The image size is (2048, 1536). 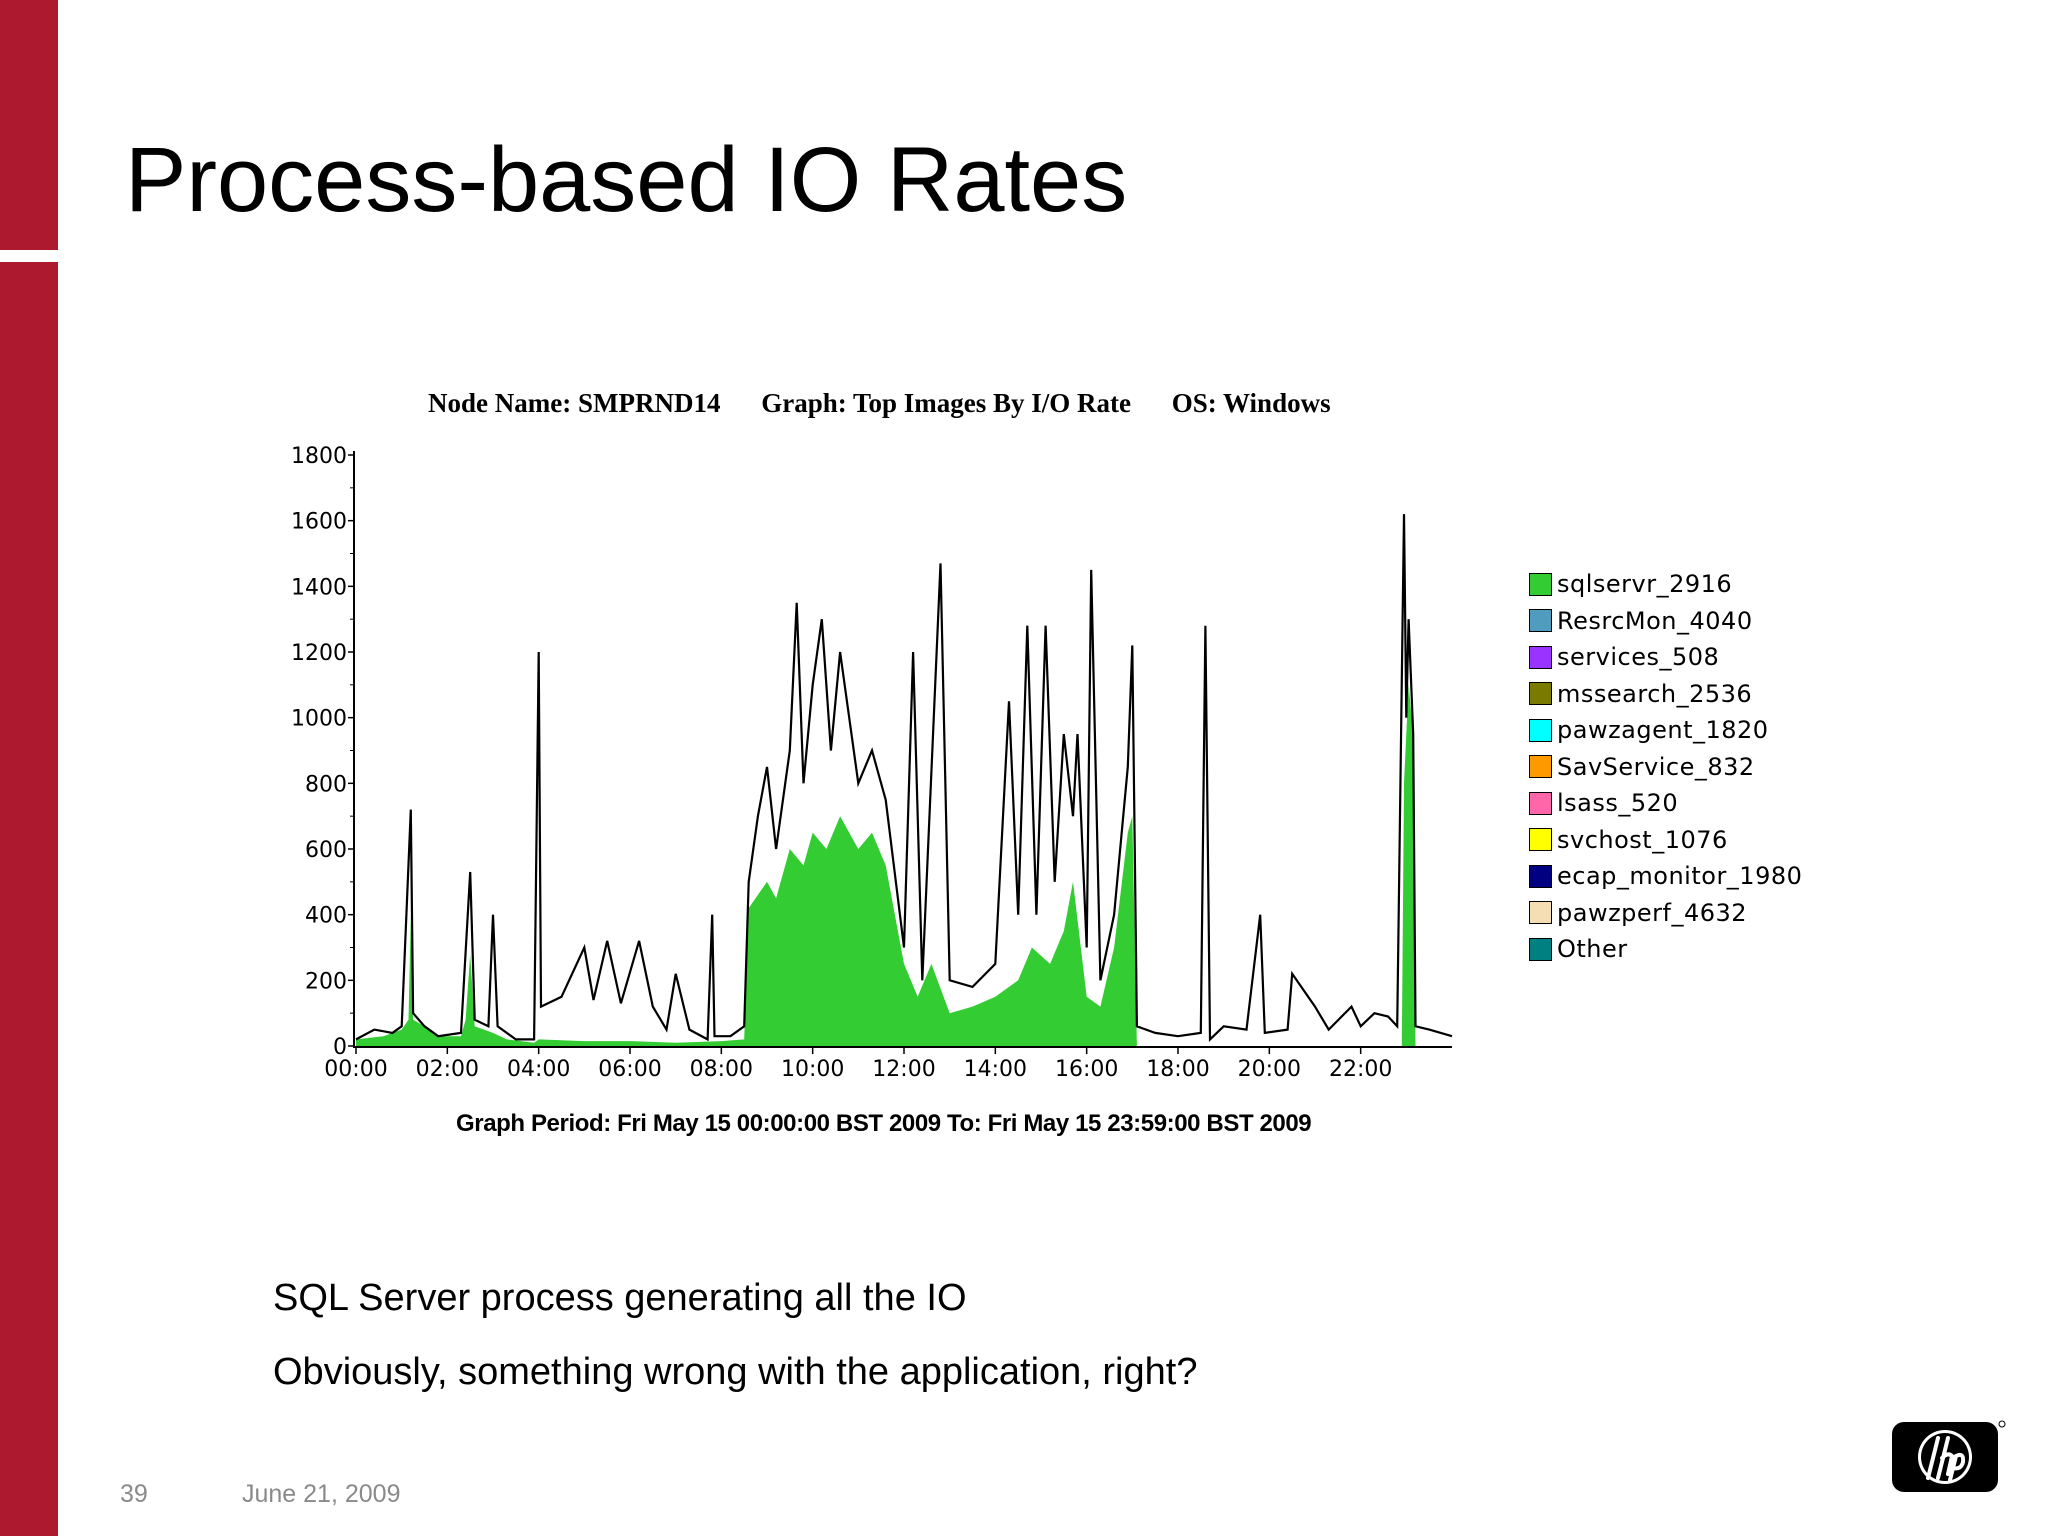 I want to click on chart-graph-name: Graph: Top Images By I/O Rate, so click(x=946, y=403).